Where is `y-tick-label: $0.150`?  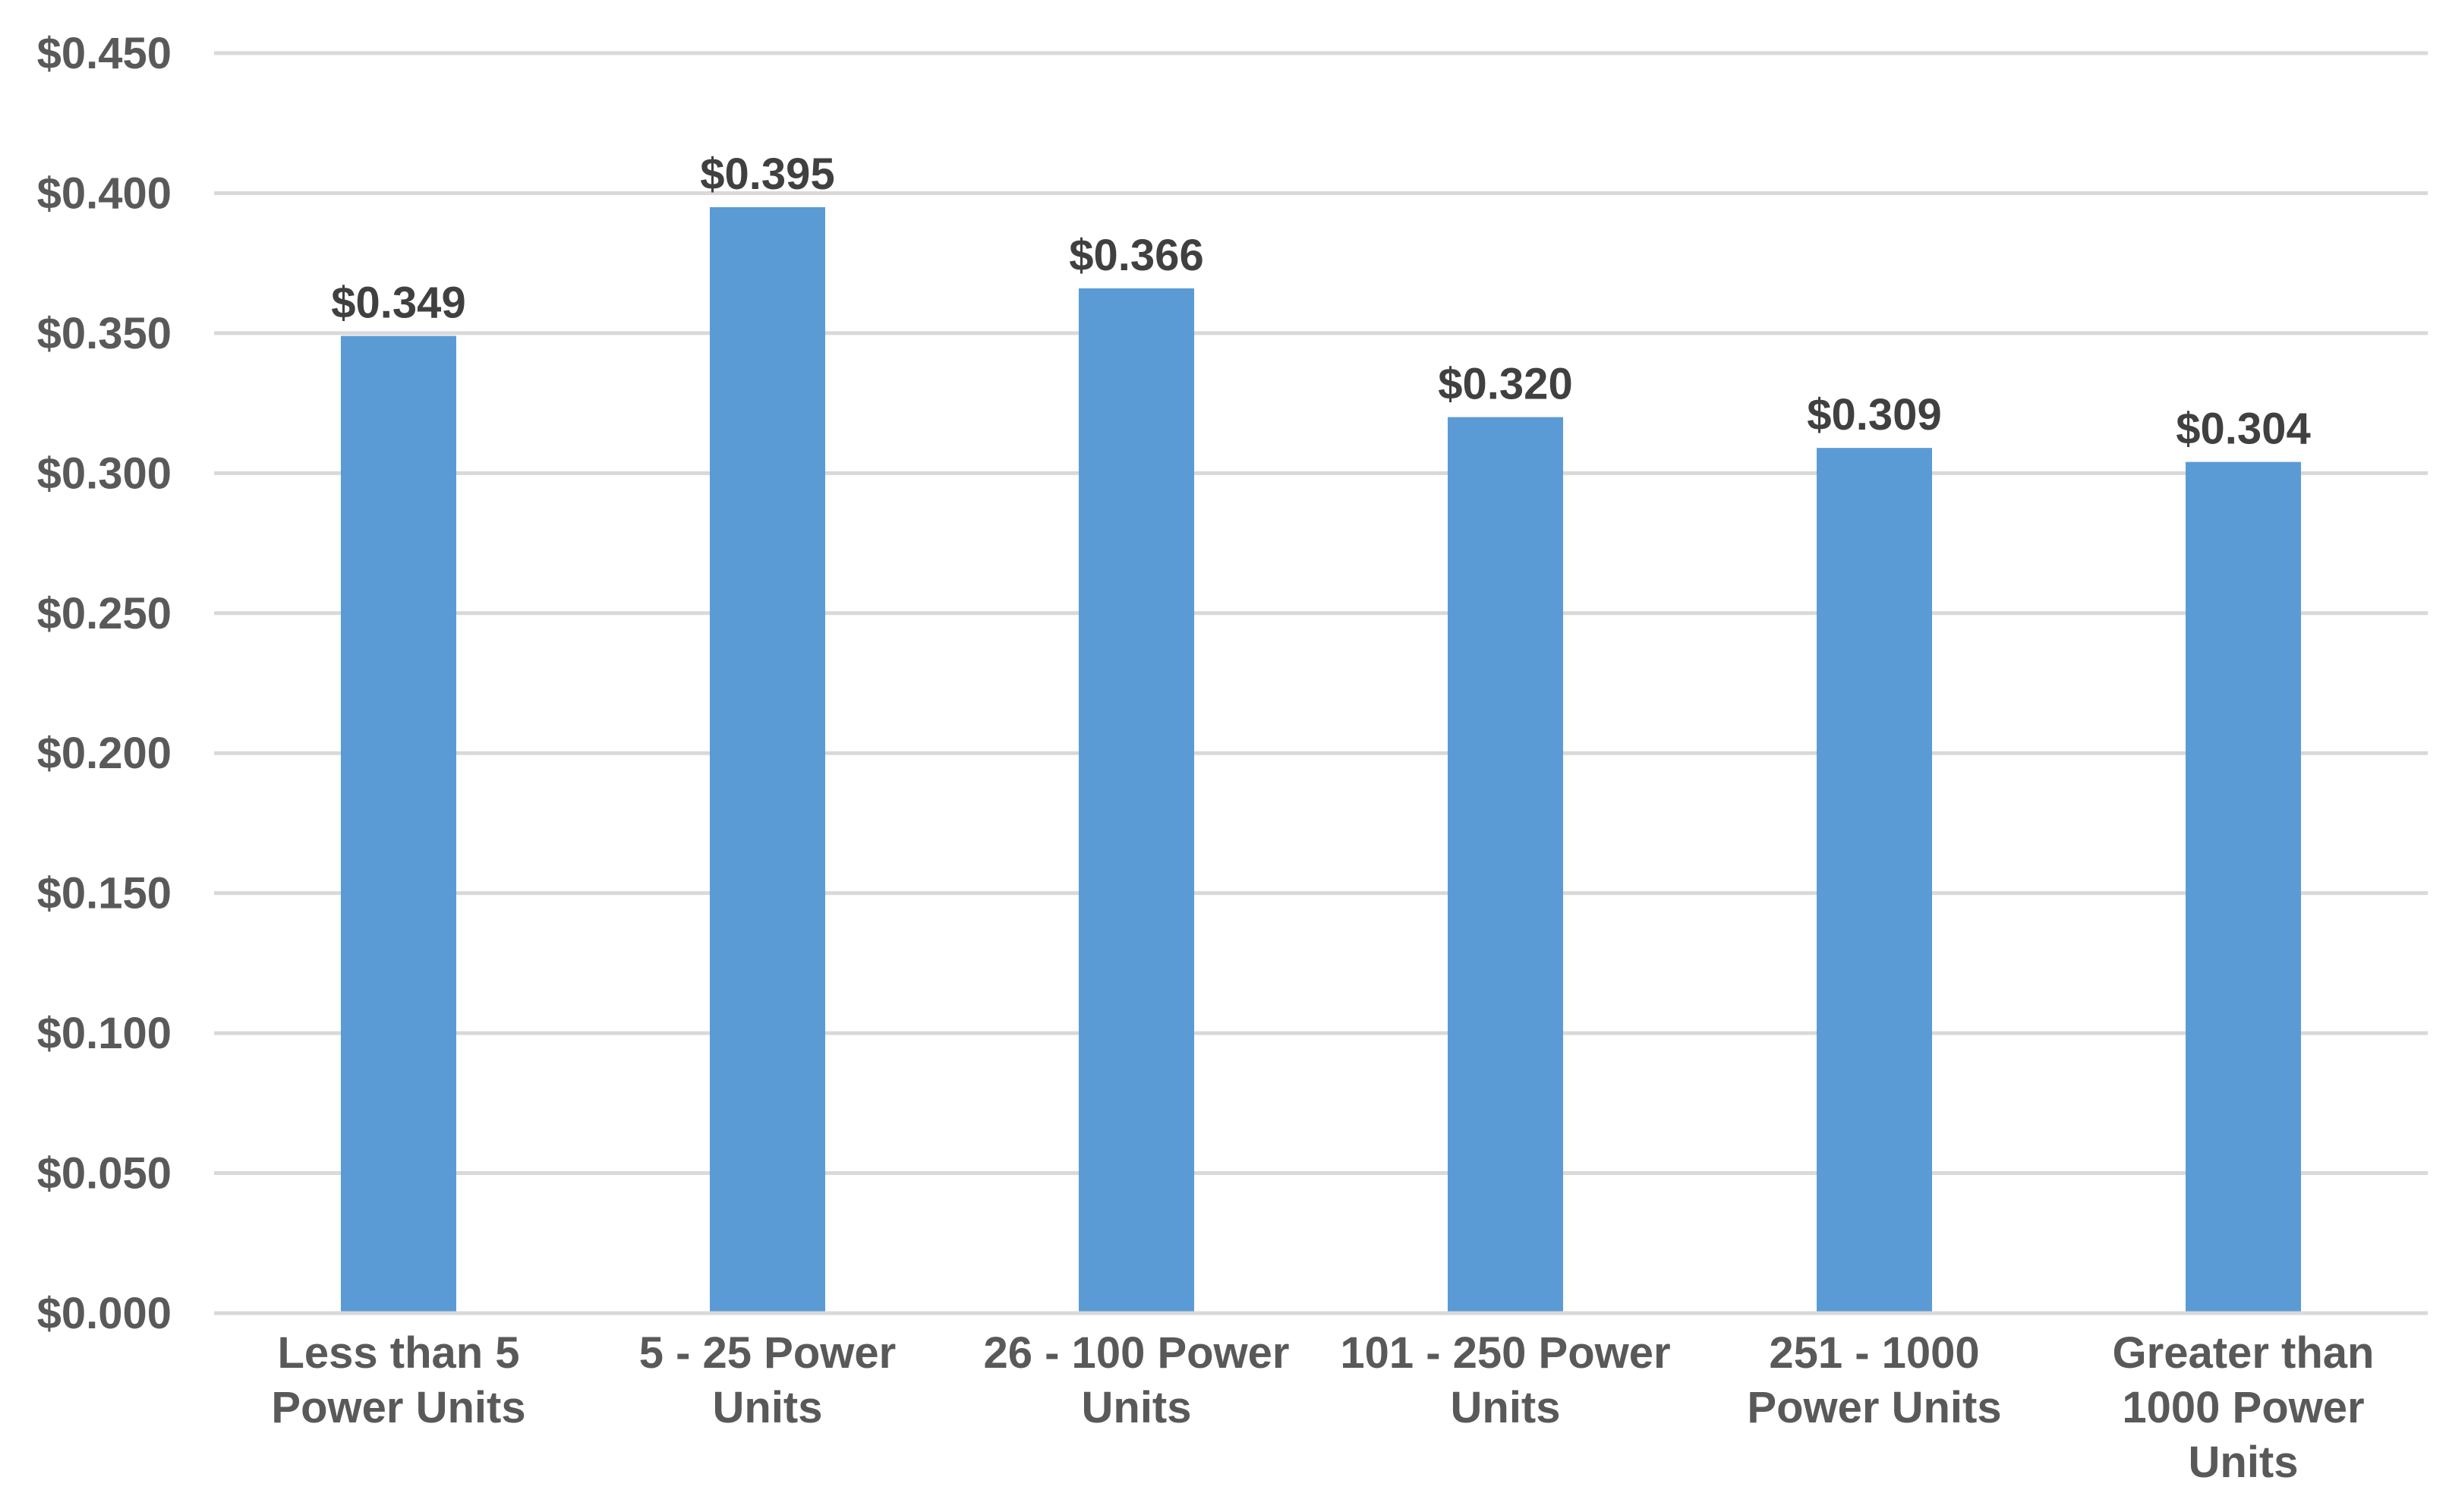 y-tick-label: $0.150 is located at coordinates (104, 894).